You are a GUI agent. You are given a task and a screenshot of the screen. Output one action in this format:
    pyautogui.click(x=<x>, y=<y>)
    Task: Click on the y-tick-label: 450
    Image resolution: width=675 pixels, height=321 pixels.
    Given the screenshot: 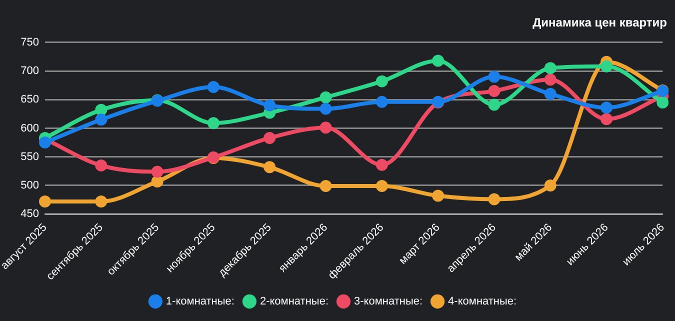 What is the action you would take?
    pyautogui.click(x=30, y=214)
    